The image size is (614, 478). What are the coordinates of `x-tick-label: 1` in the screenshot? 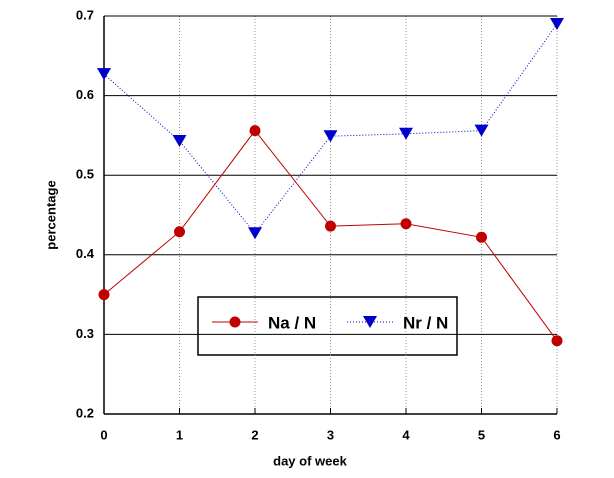 It's located at (179, 434).